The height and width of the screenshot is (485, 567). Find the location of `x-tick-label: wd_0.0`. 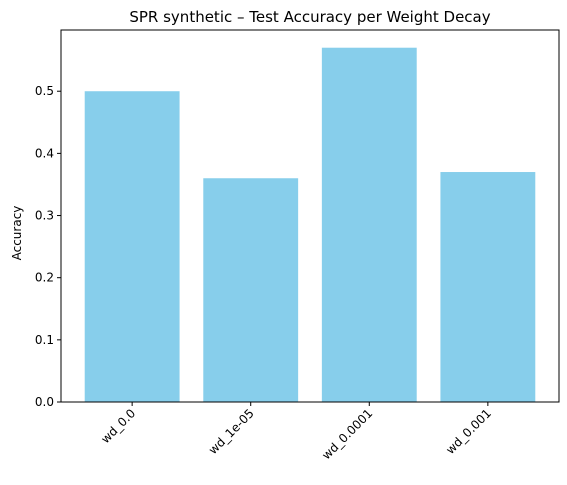

x-tick-label: wd_0.0 is located at coordinates (118, 426).